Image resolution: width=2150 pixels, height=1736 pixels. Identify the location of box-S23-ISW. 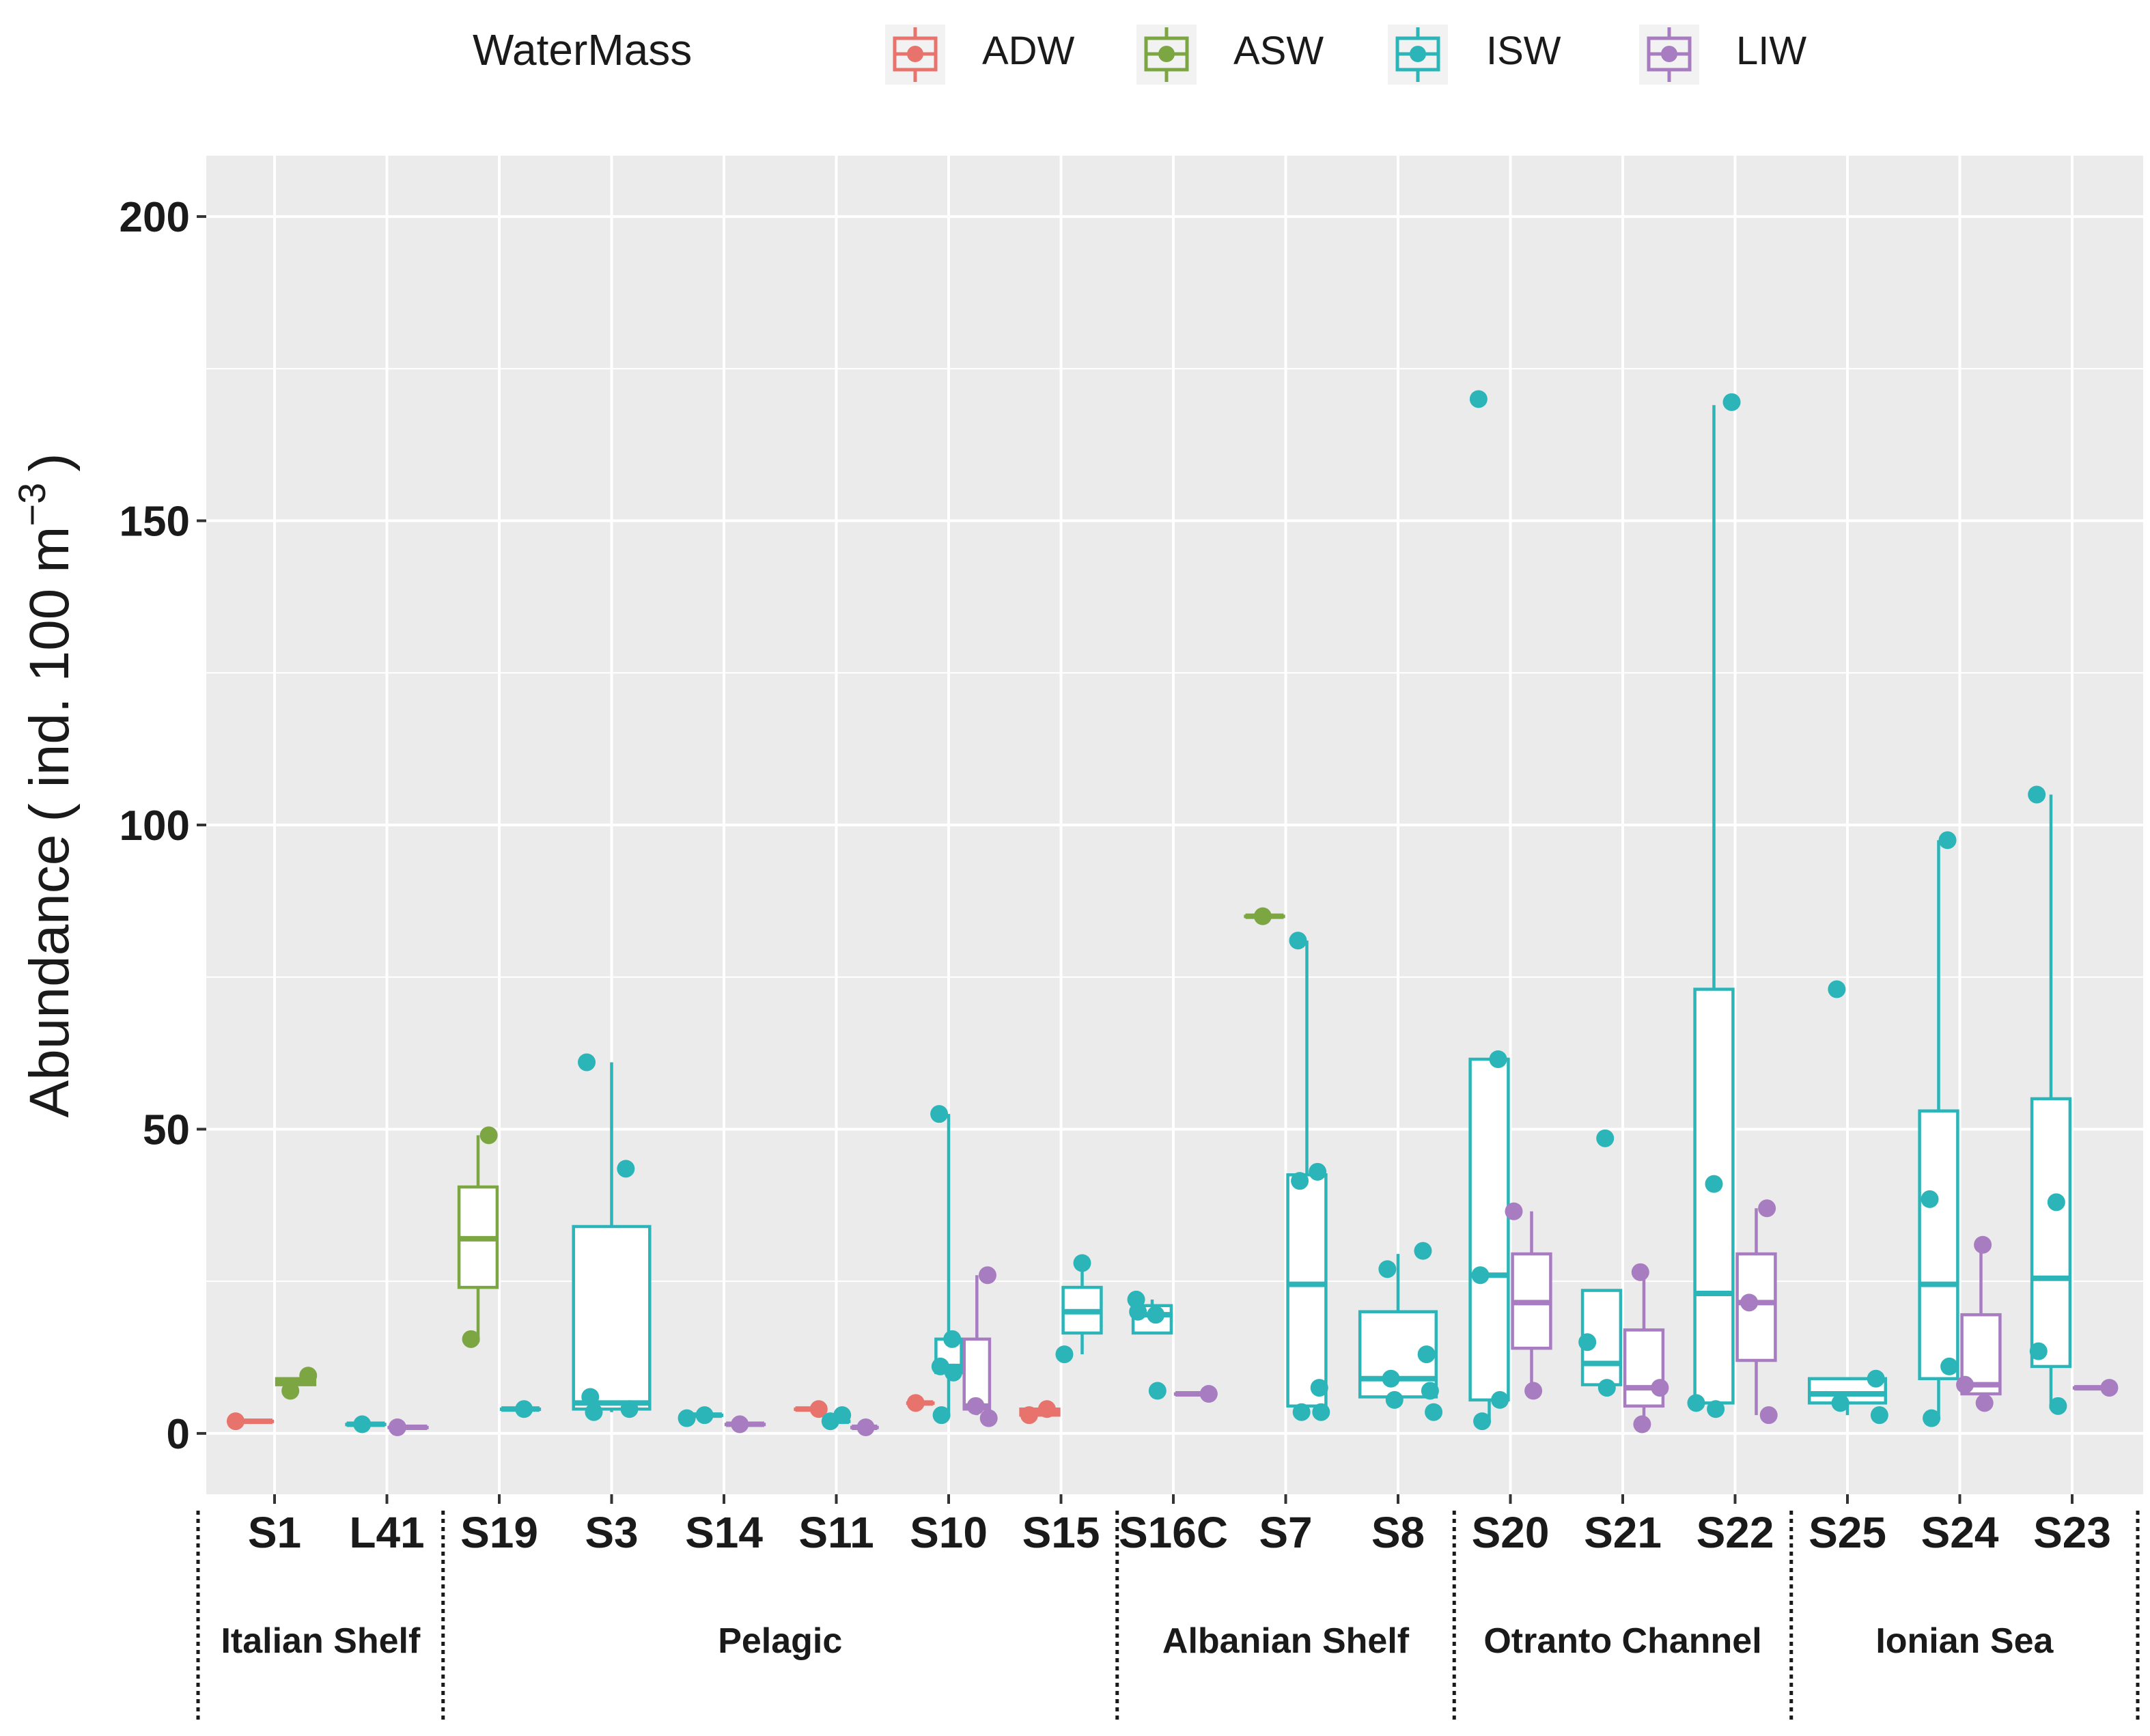
(2051, 1102).